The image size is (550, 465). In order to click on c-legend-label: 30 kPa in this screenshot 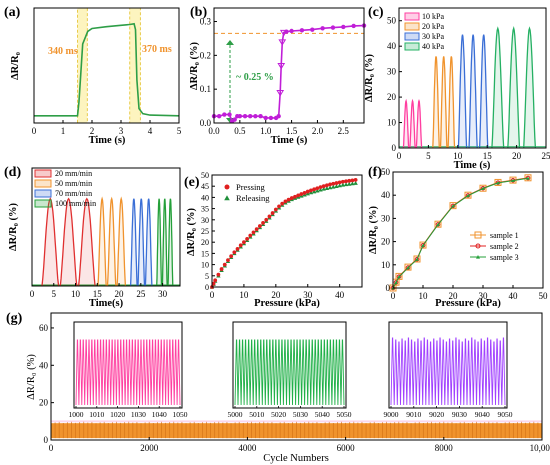, I will do `click(433, 36)`.